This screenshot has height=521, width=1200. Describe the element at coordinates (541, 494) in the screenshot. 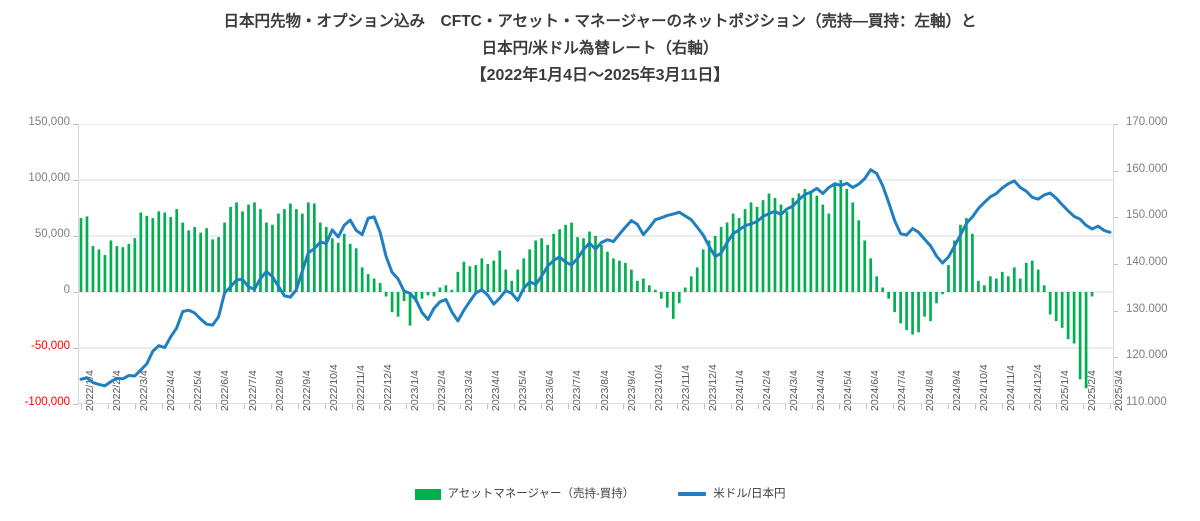

I see `legend-label-asset-manager: アセットマネージャー（売持-買持）` at that location.